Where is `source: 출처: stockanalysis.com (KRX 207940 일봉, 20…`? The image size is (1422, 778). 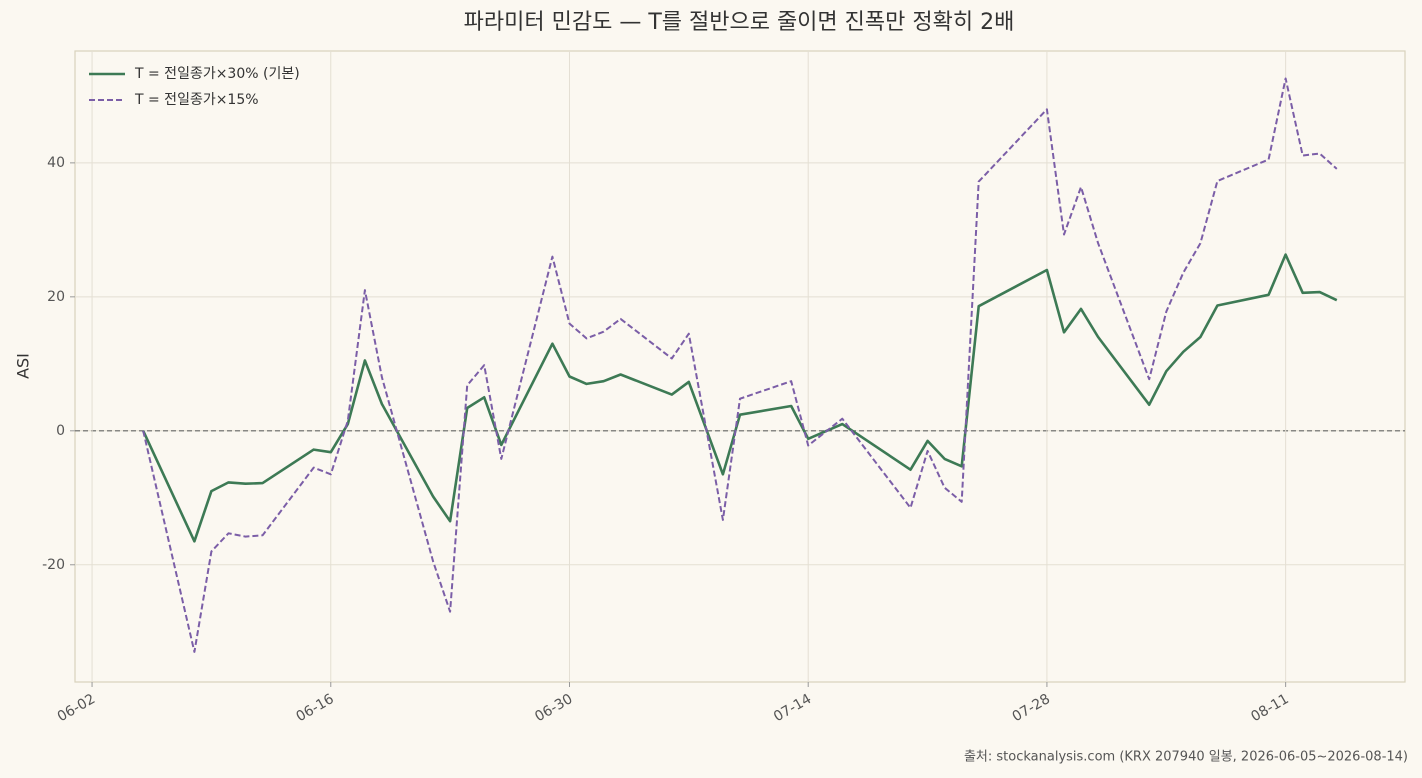 source: 출처: stockanalysis.com (KRX 207940 일봉, 20… is located at coordinates (1186, 757).